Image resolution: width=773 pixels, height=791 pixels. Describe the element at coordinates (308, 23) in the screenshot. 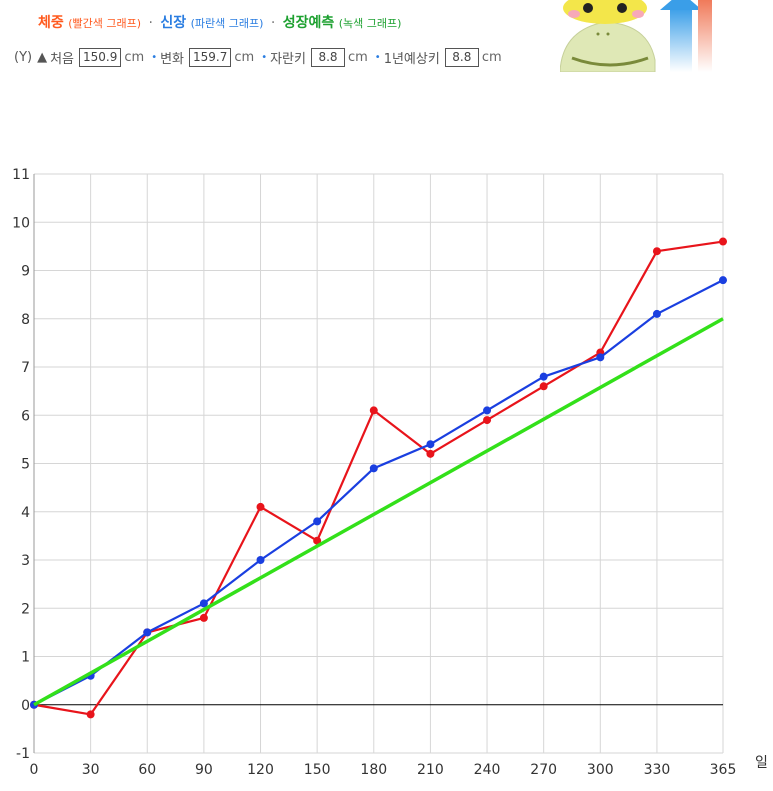

I see `predict-title: 성장예측` at that location.